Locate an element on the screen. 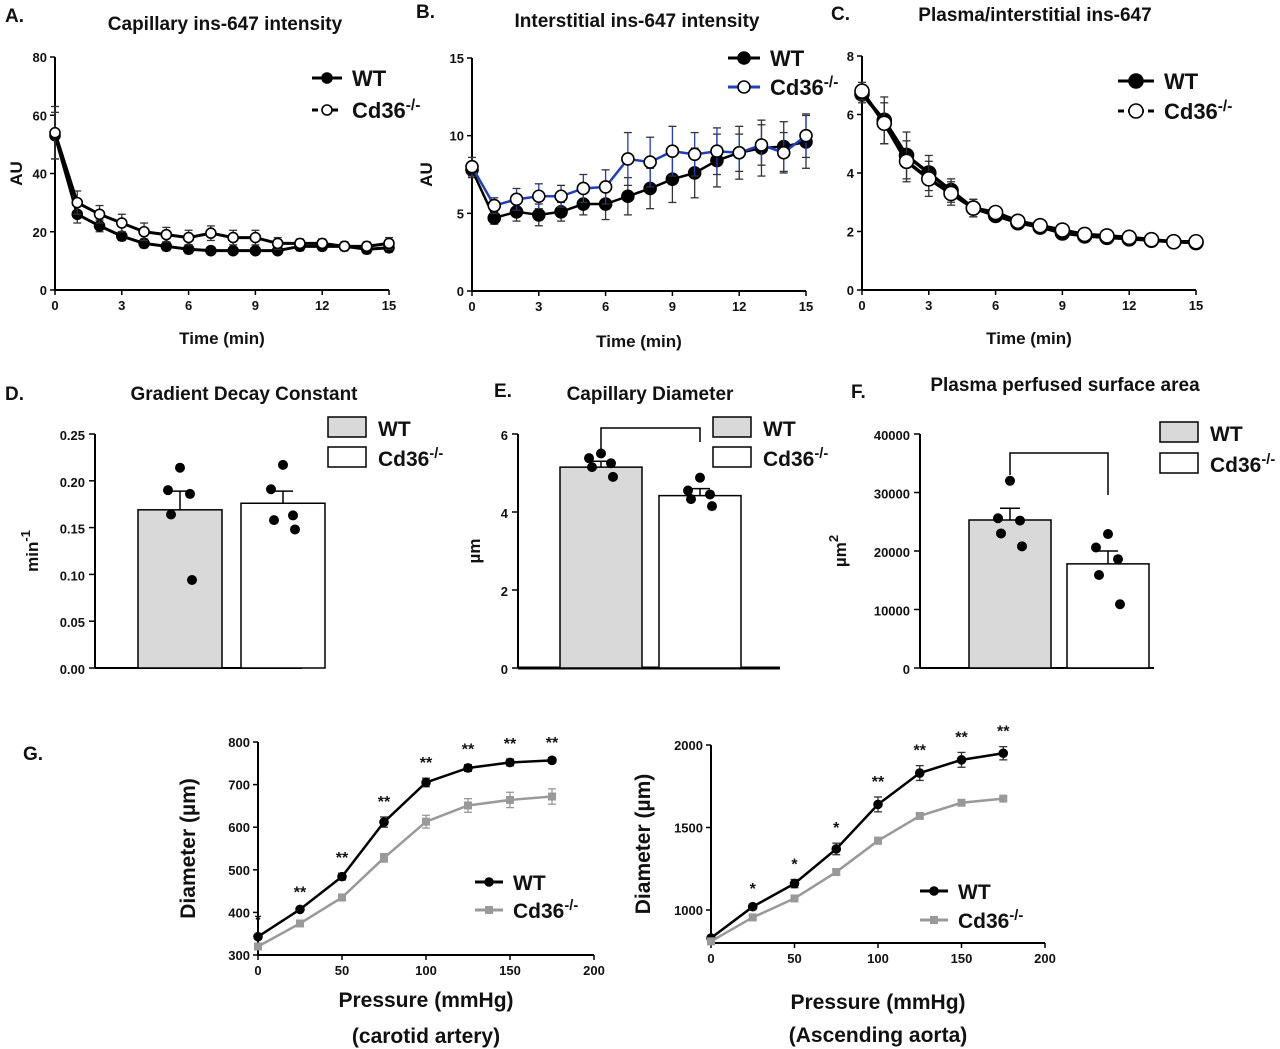  y-axis-label: µm is located at coordinates (474, 551).